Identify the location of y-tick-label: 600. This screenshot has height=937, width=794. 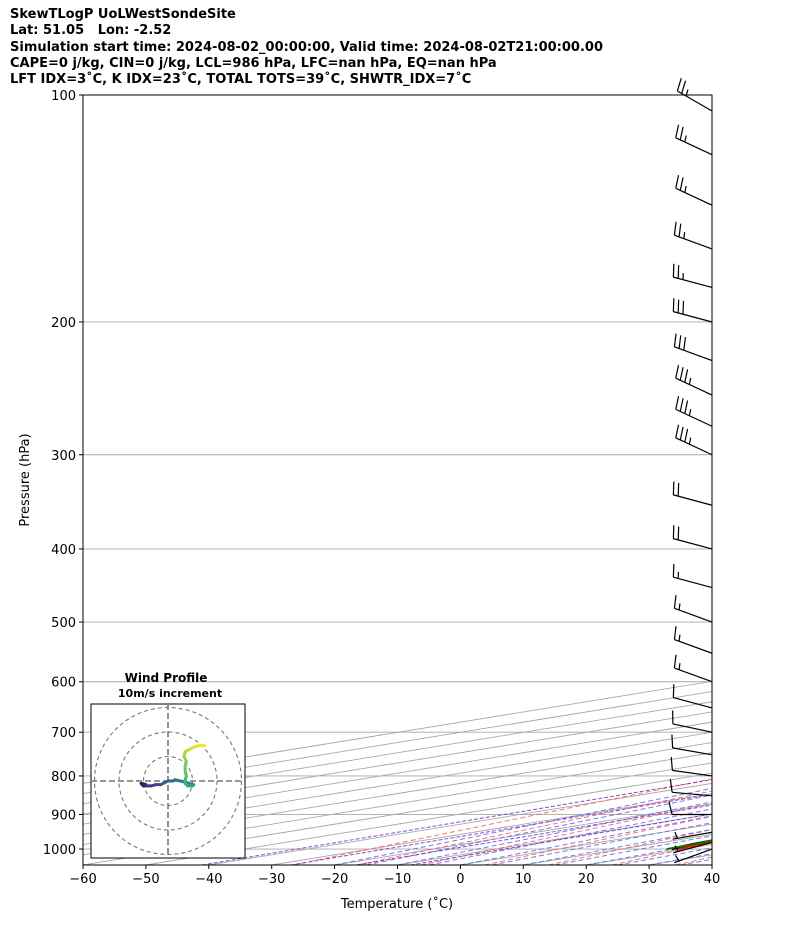
(63, 683).